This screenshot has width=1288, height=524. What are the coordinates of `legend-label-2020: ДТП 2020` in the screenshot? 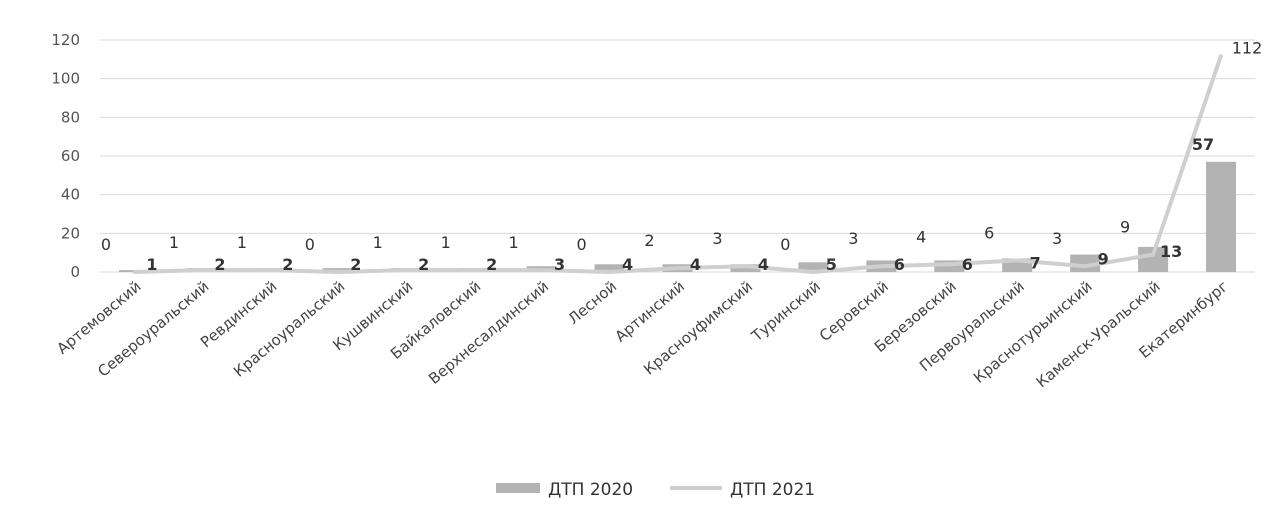 It's located at (590, 490).